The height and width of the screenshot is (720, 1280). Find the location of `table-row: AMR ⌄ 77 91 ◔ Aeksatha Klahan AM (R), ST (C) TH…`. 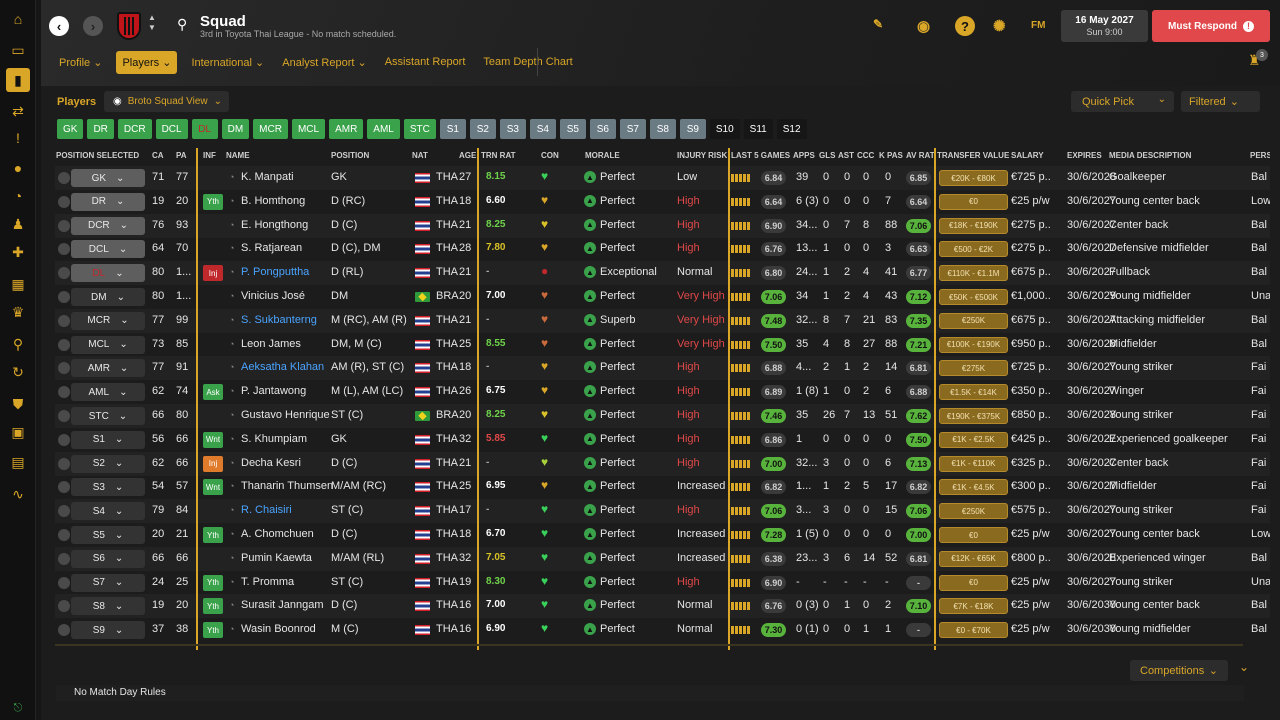

table-row: AMR ⌄ 77 91 ◔ Aeksatha Klahan AM (R), ST (C) TH… is located at coordinates (662, 368).